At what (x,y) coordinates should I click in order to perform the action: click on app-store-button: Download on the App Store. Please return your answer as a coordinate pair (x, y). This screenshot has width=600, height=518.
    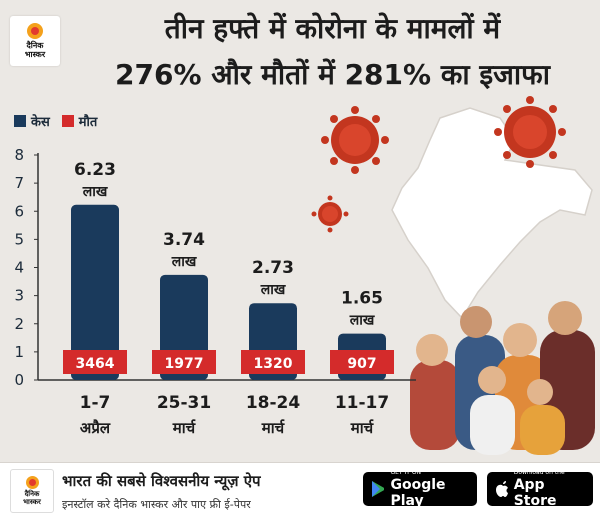
    Looking at the image, I should click on (540, 489).